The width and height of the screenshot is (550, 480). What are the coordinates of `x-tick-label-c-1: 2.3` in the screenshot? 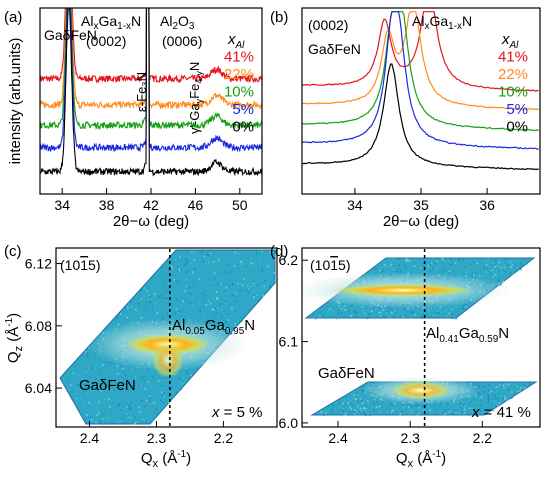 It's located at (157, 438).